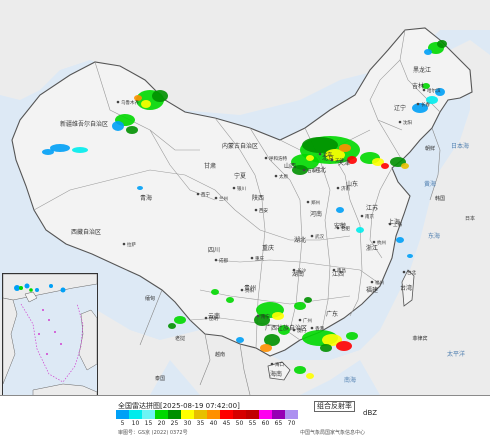 The image size is (490, 440). Describe the element at coordinates (268, 248) in the screenshot. I see `province-label: 重庆` at that location.